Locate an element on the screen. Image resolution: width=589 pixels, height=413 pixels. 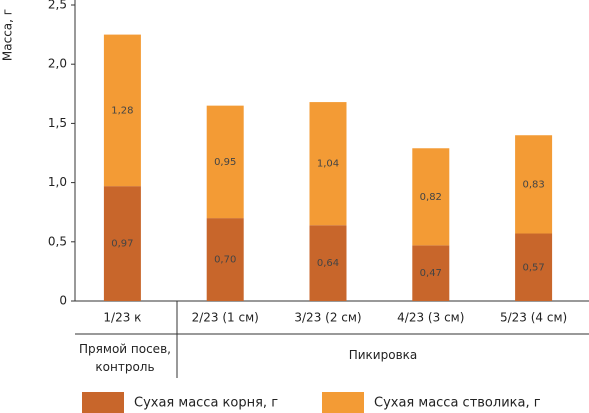
value-label: 1,04 is located at coordinates (328, 164).